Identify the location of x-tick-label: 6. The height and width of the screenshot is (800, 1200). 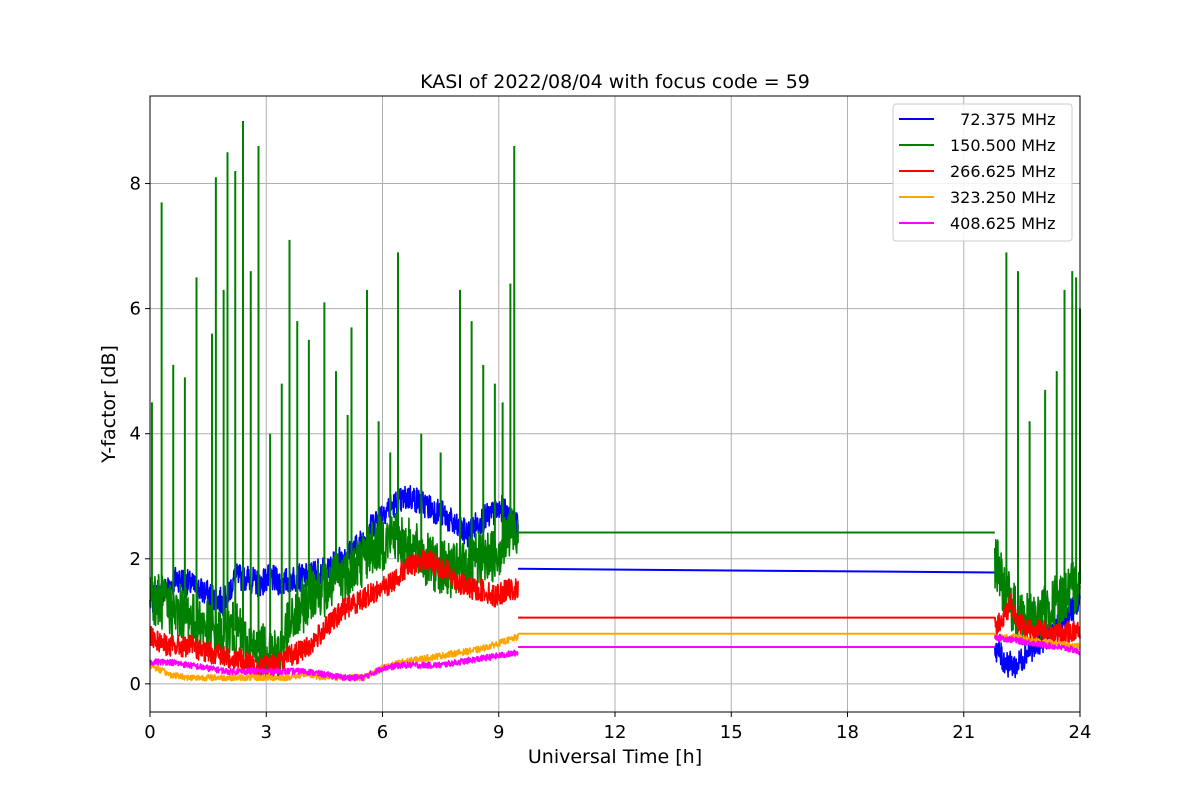
(382, 732).